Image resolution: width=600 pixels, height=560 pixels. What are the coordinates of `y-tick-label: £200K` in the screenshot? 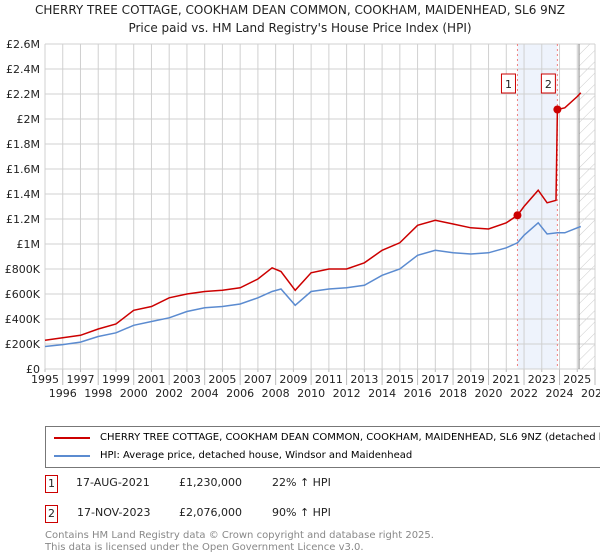 It's located at (23, 344).